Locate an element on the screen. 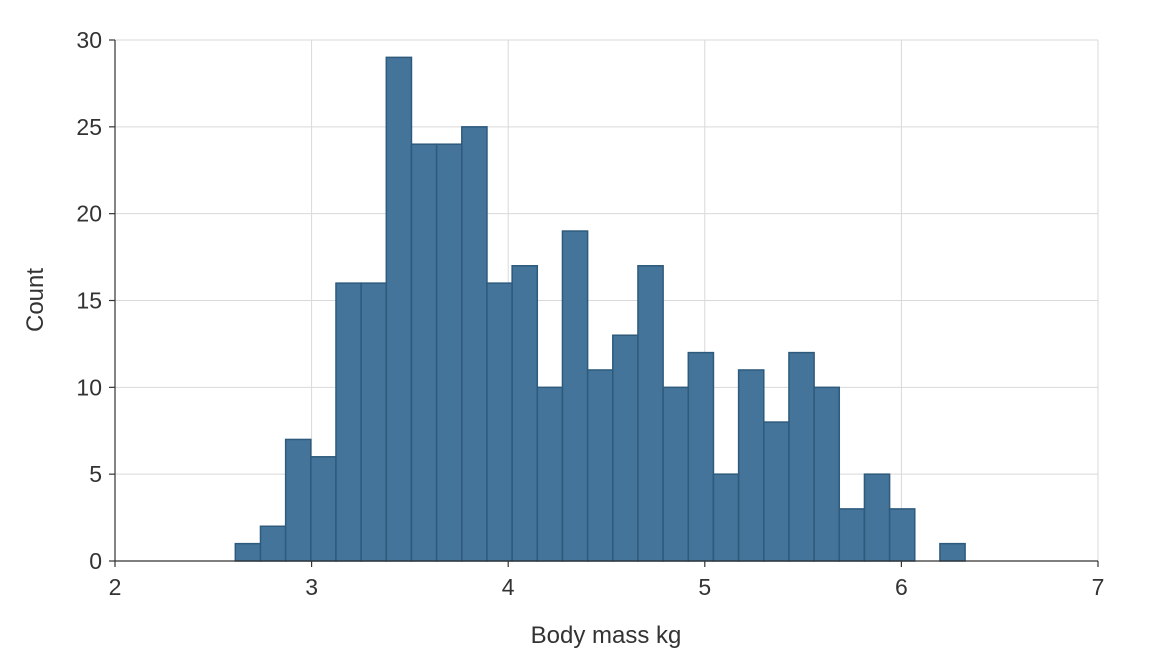 The image size is (1152, 672). y-axis-title: Count is located at coordinates (35, 300).